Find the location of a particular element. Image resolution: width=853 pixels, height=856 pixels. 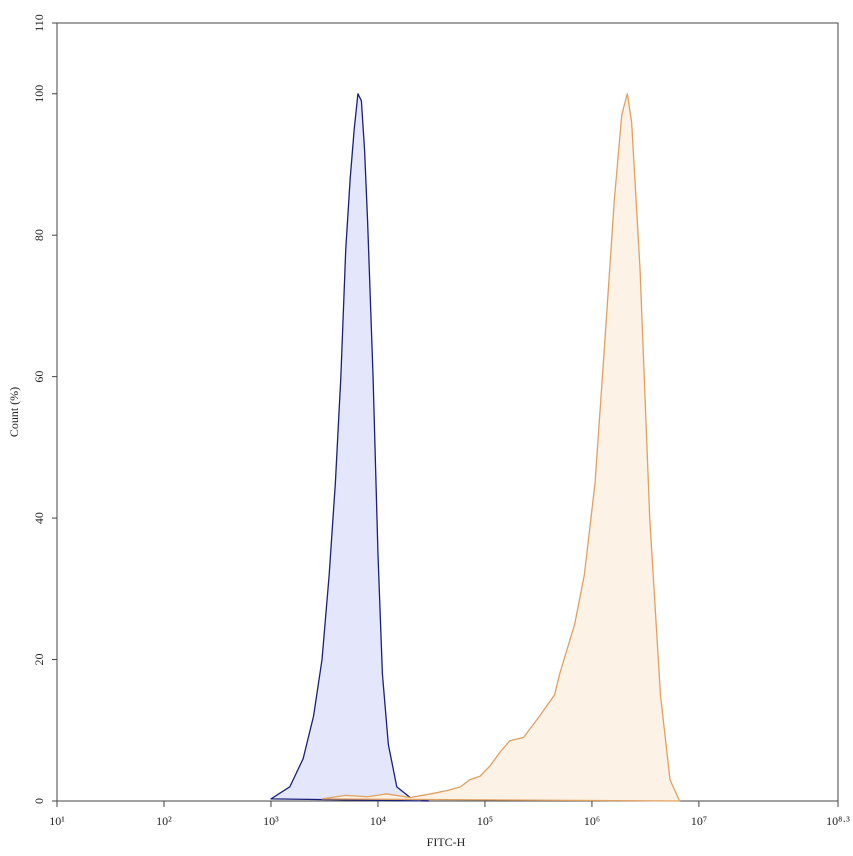

x-tick-label: 10⁴ is located at coordinates (378, 821).